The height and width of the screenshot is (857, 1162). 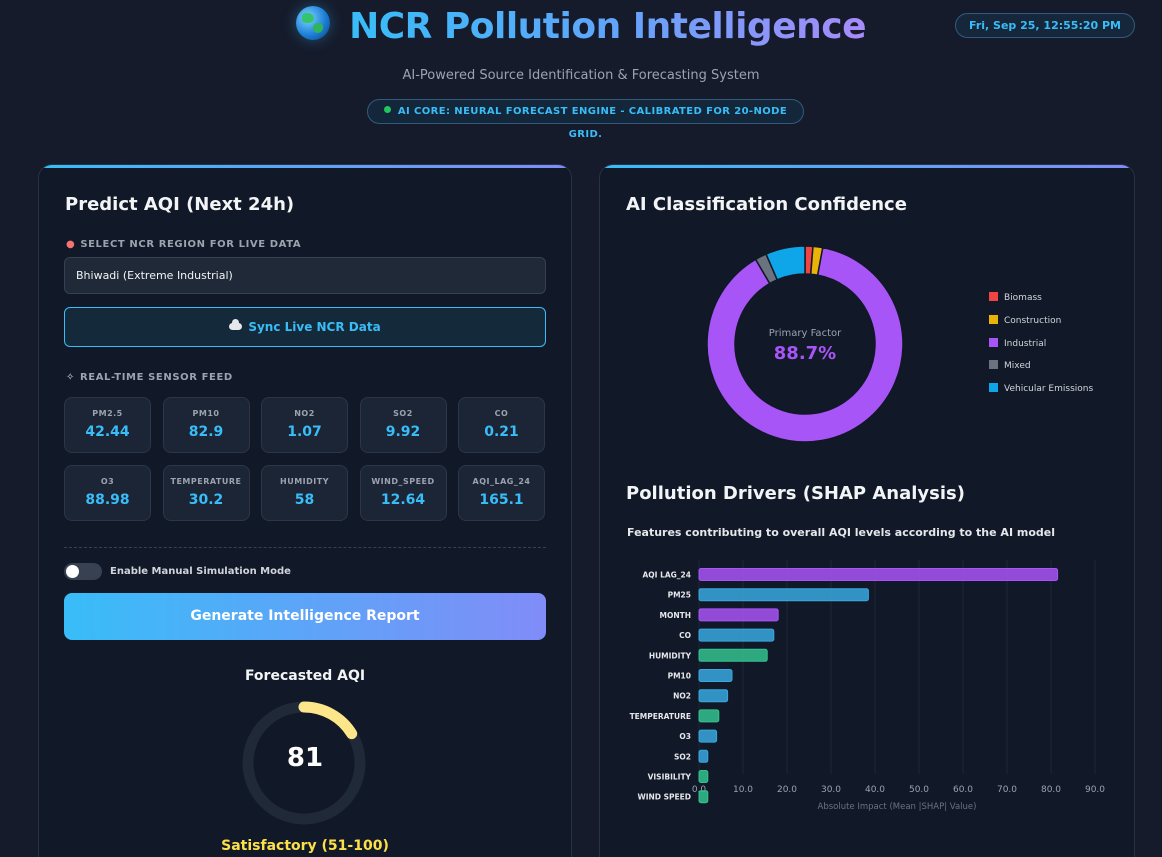 What do you see at coordinates (743, 790) in the screenshot?
I see `x-tick-label: 10.0` at bounding box center [743, 790].